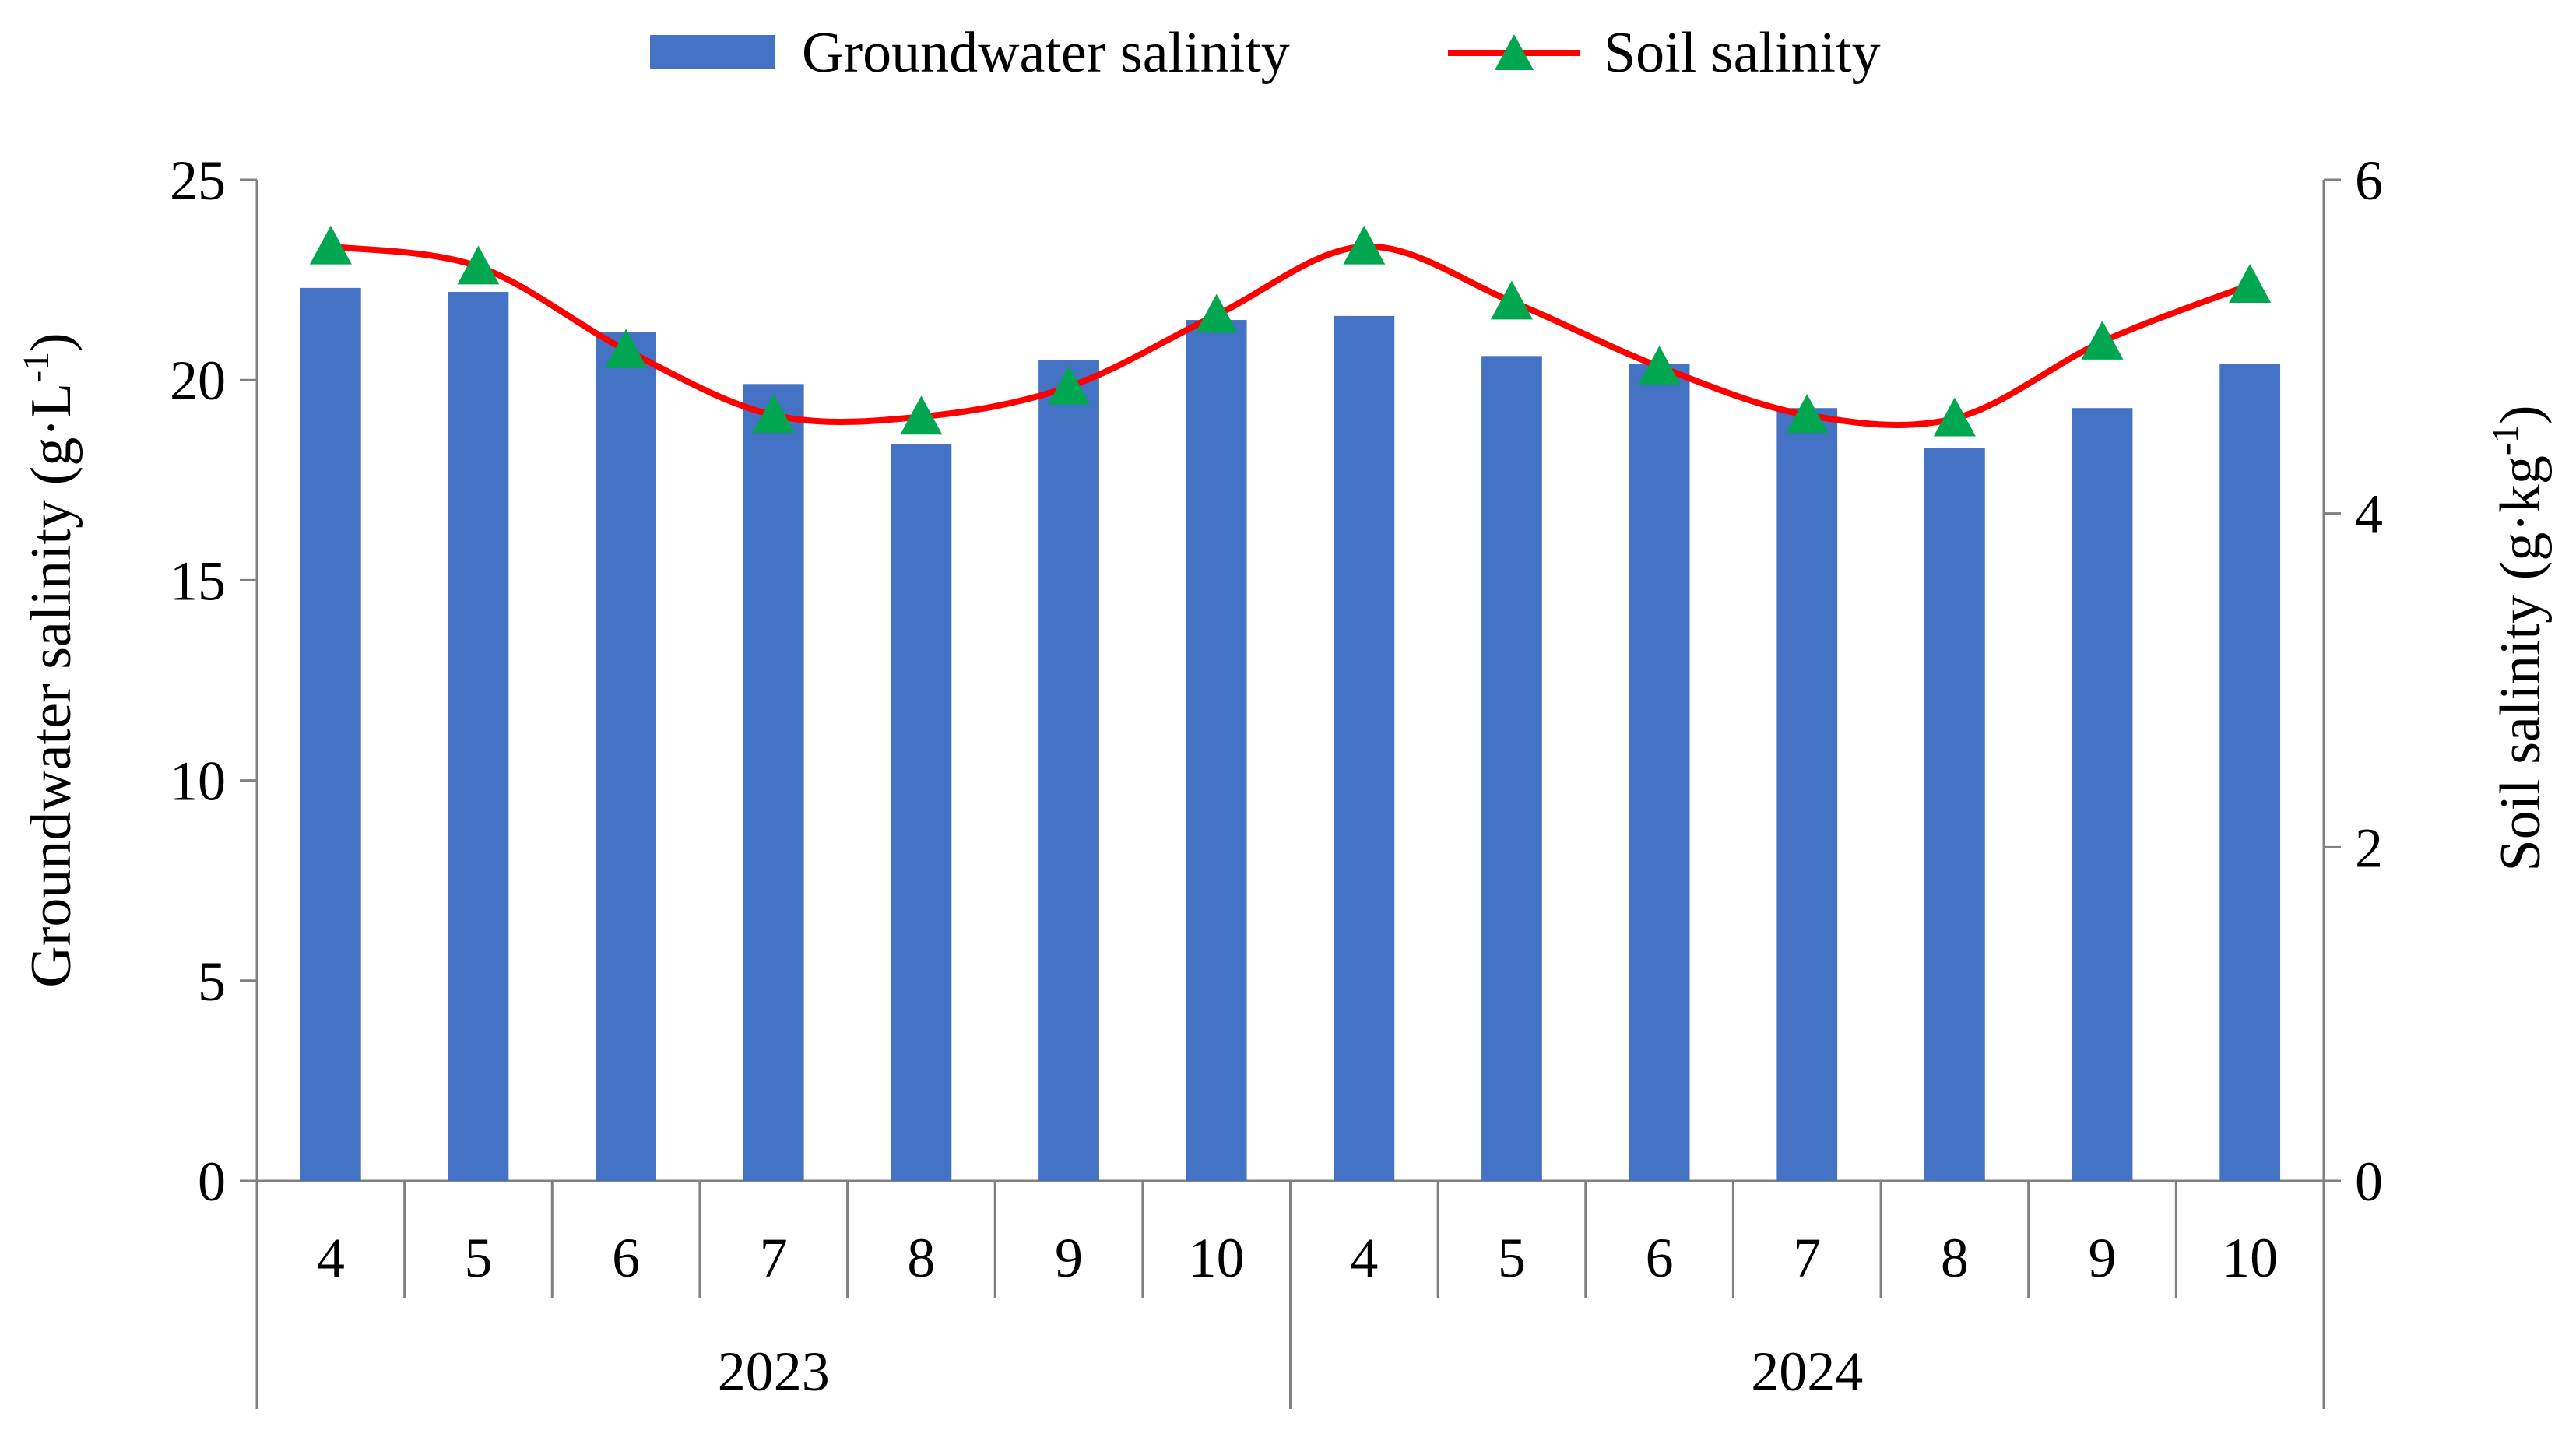 The image size is (2576, 1437). What do you see at coordinates (2369, 181) in the screenshot?
I see `y-right-tick-label: 6` at bounding box center [2369, 181].